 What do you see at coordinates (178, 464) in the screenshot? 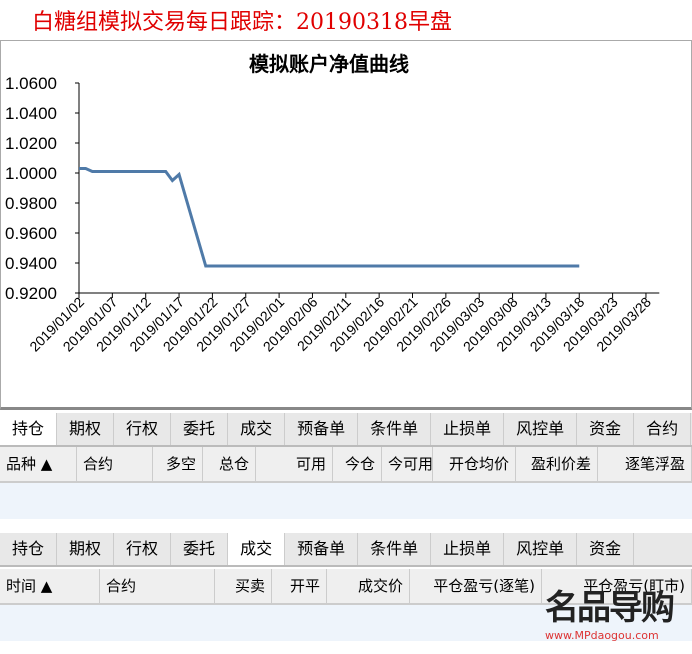
I see `column-header: 多空` at bounding box center [178, 464].